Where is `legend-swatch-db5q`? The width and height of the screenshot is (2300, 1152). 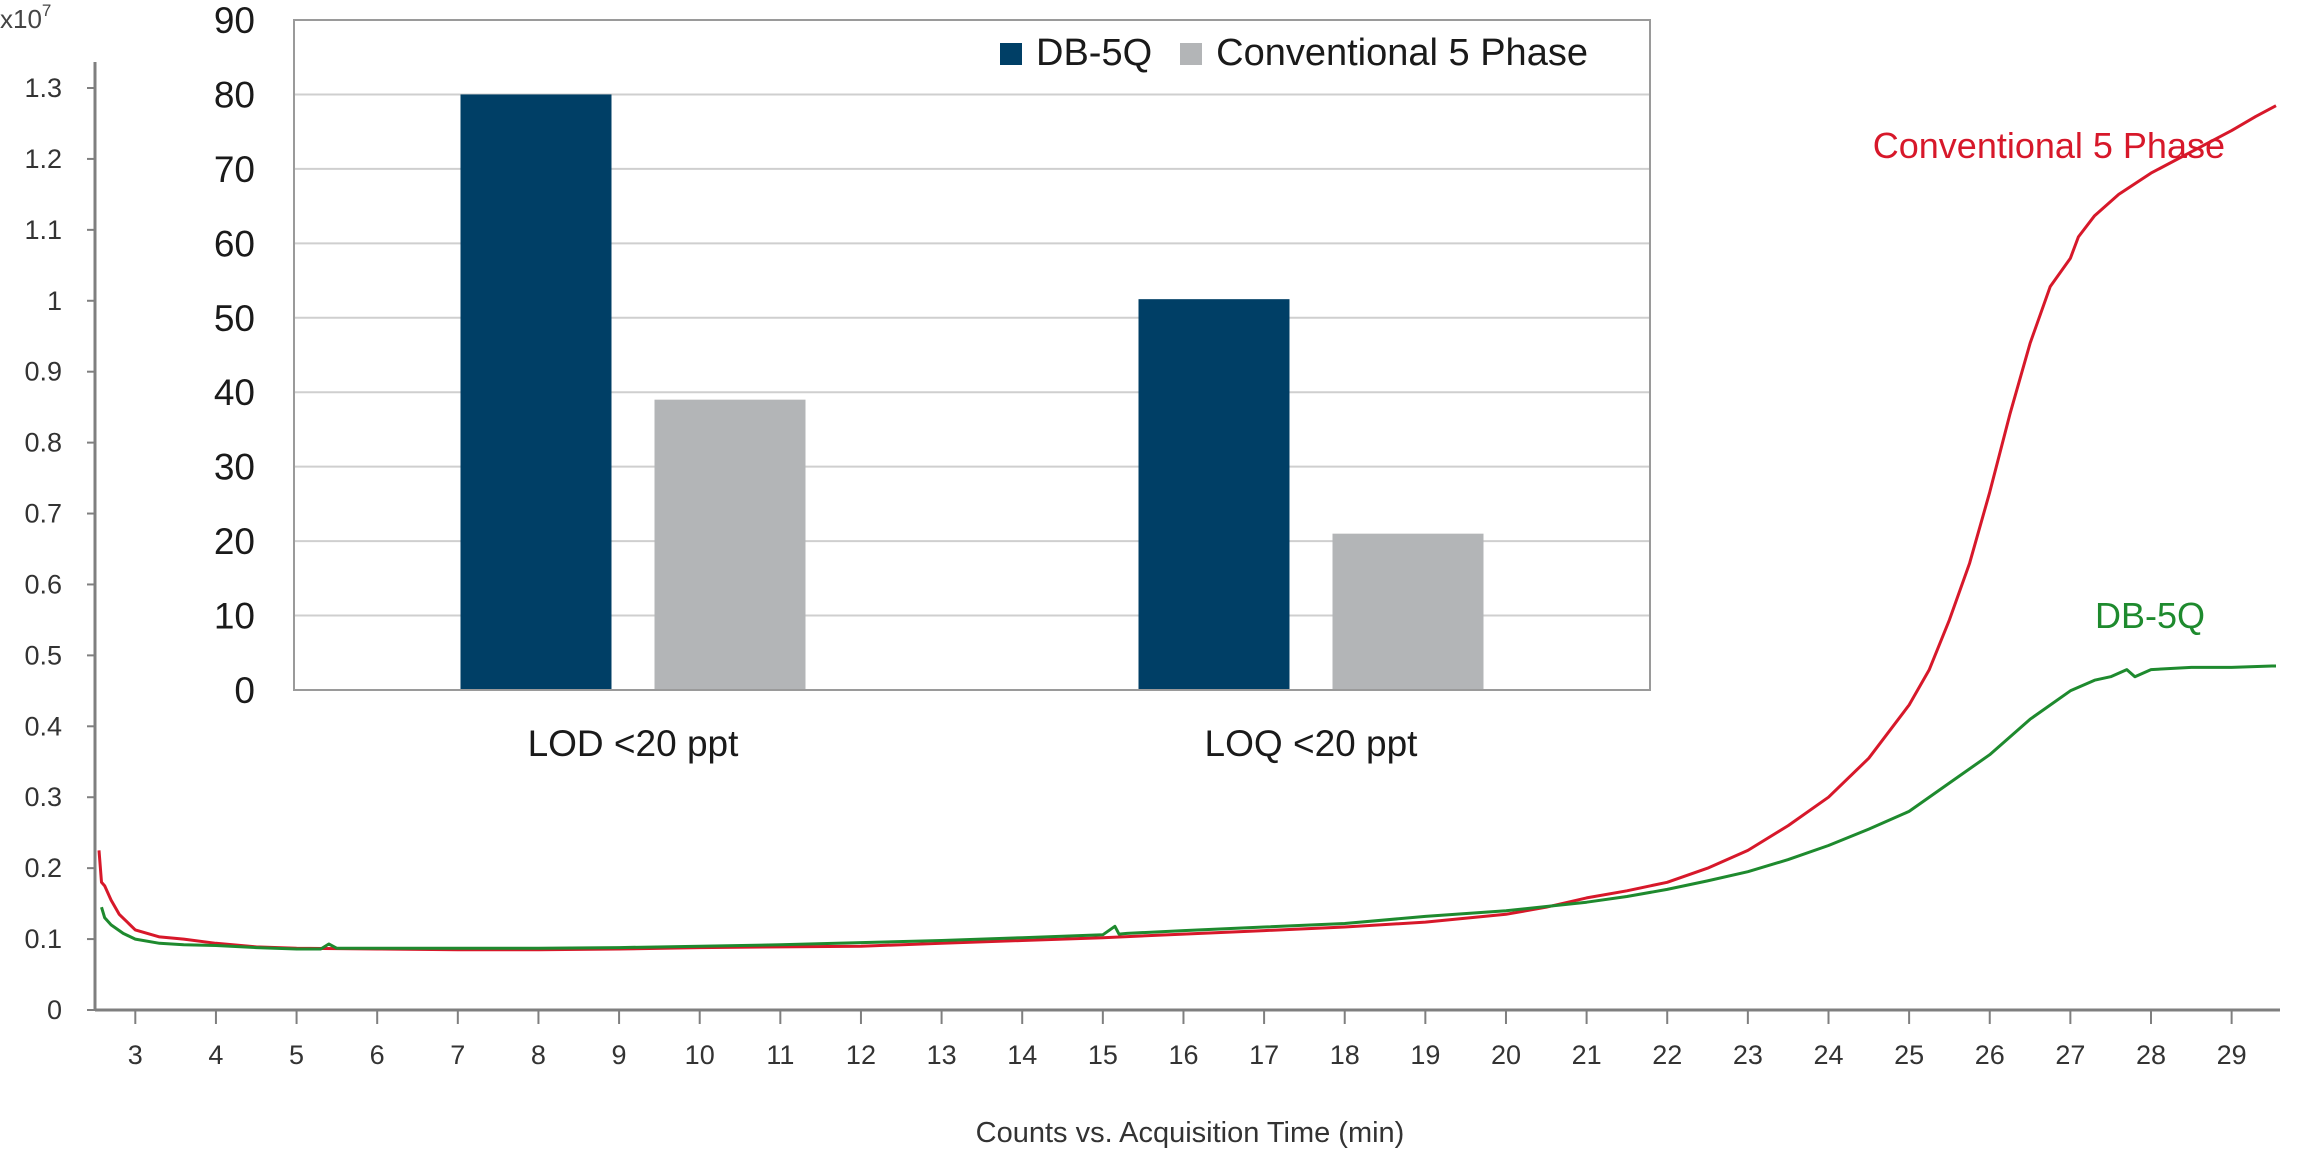
legend-swatch-db5q is located at coordinates (1011, 53).